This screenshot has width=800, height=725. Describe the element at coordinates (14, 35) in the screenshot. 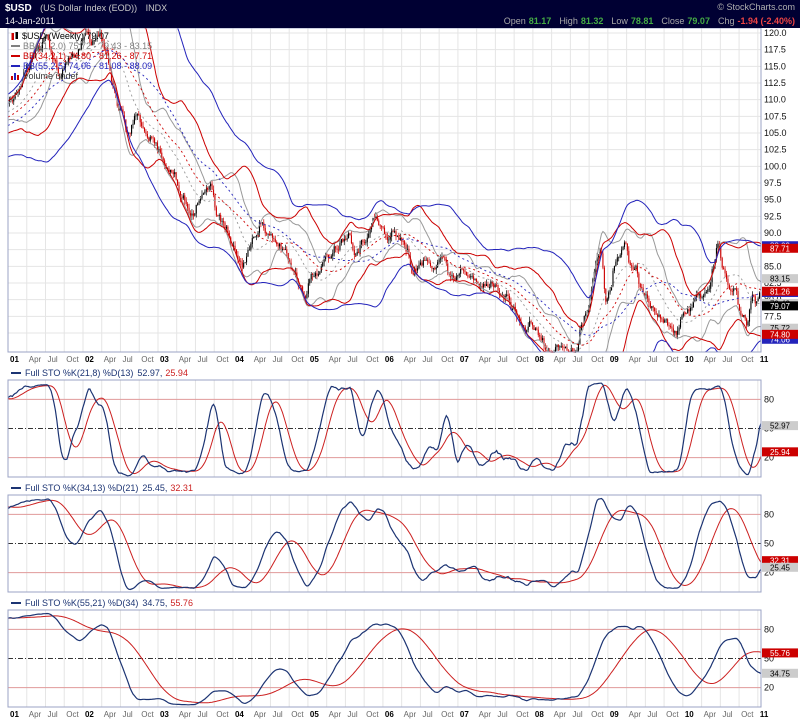

I see `candlestick-icon` at that location.